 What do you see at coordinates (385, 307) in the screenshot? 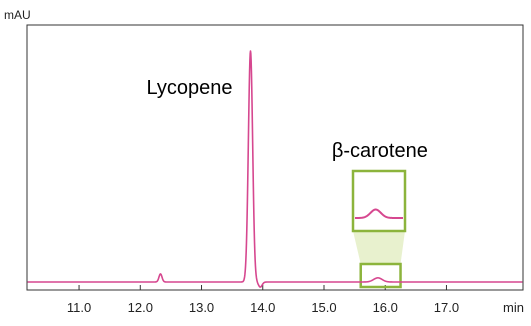
I see `x-tick-label: 16.0` at bounding box center [385, 307].